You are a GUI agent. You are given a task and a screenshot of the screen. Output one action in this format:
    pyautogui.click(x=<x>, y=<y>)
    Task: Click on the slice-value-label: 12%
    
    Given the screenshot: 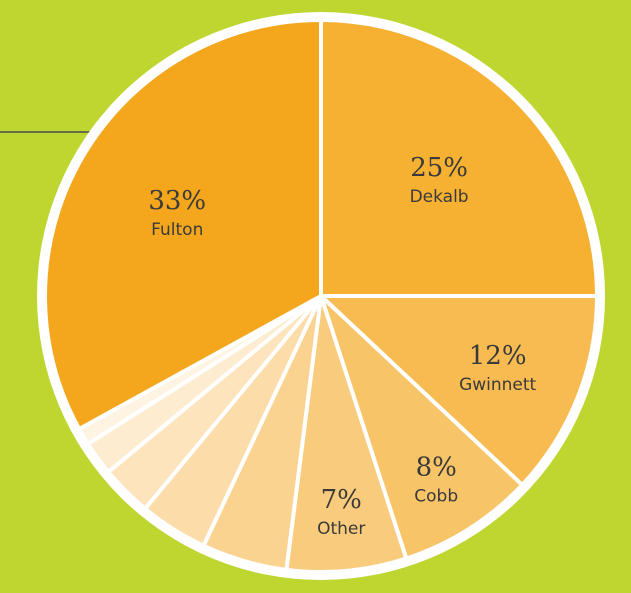 What is the action you would take?
    pyautogui.click(x=498, y=356)
    